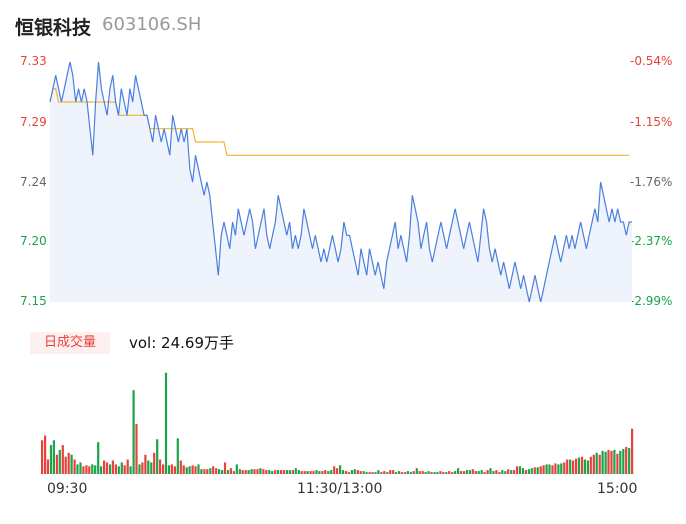 This screenshot has width=686, height=524. What do you see at coordinates (53, 28) in the screenshot?
I see `stock-name: 恒银科技` at bounding box center [53, 28].